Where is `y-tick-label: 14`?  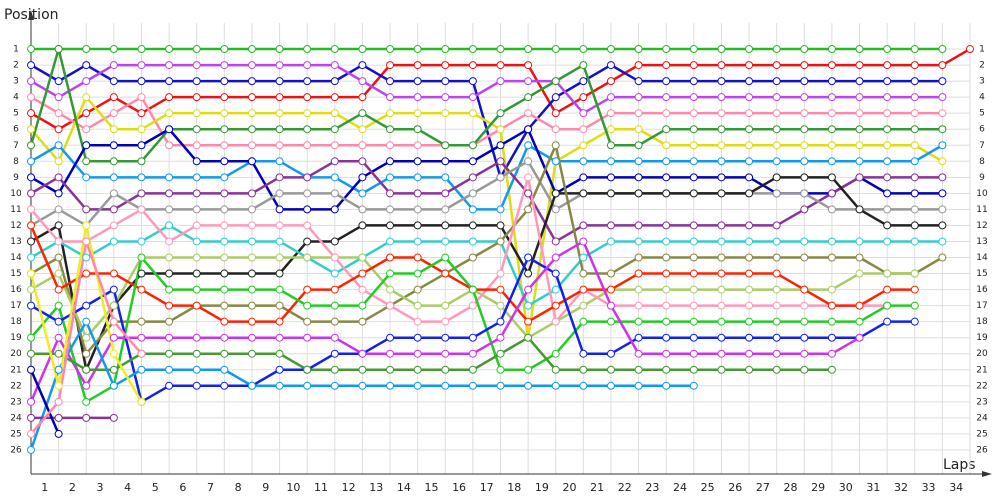 y-tick-label: 14 is located at coordinates (16, 258).